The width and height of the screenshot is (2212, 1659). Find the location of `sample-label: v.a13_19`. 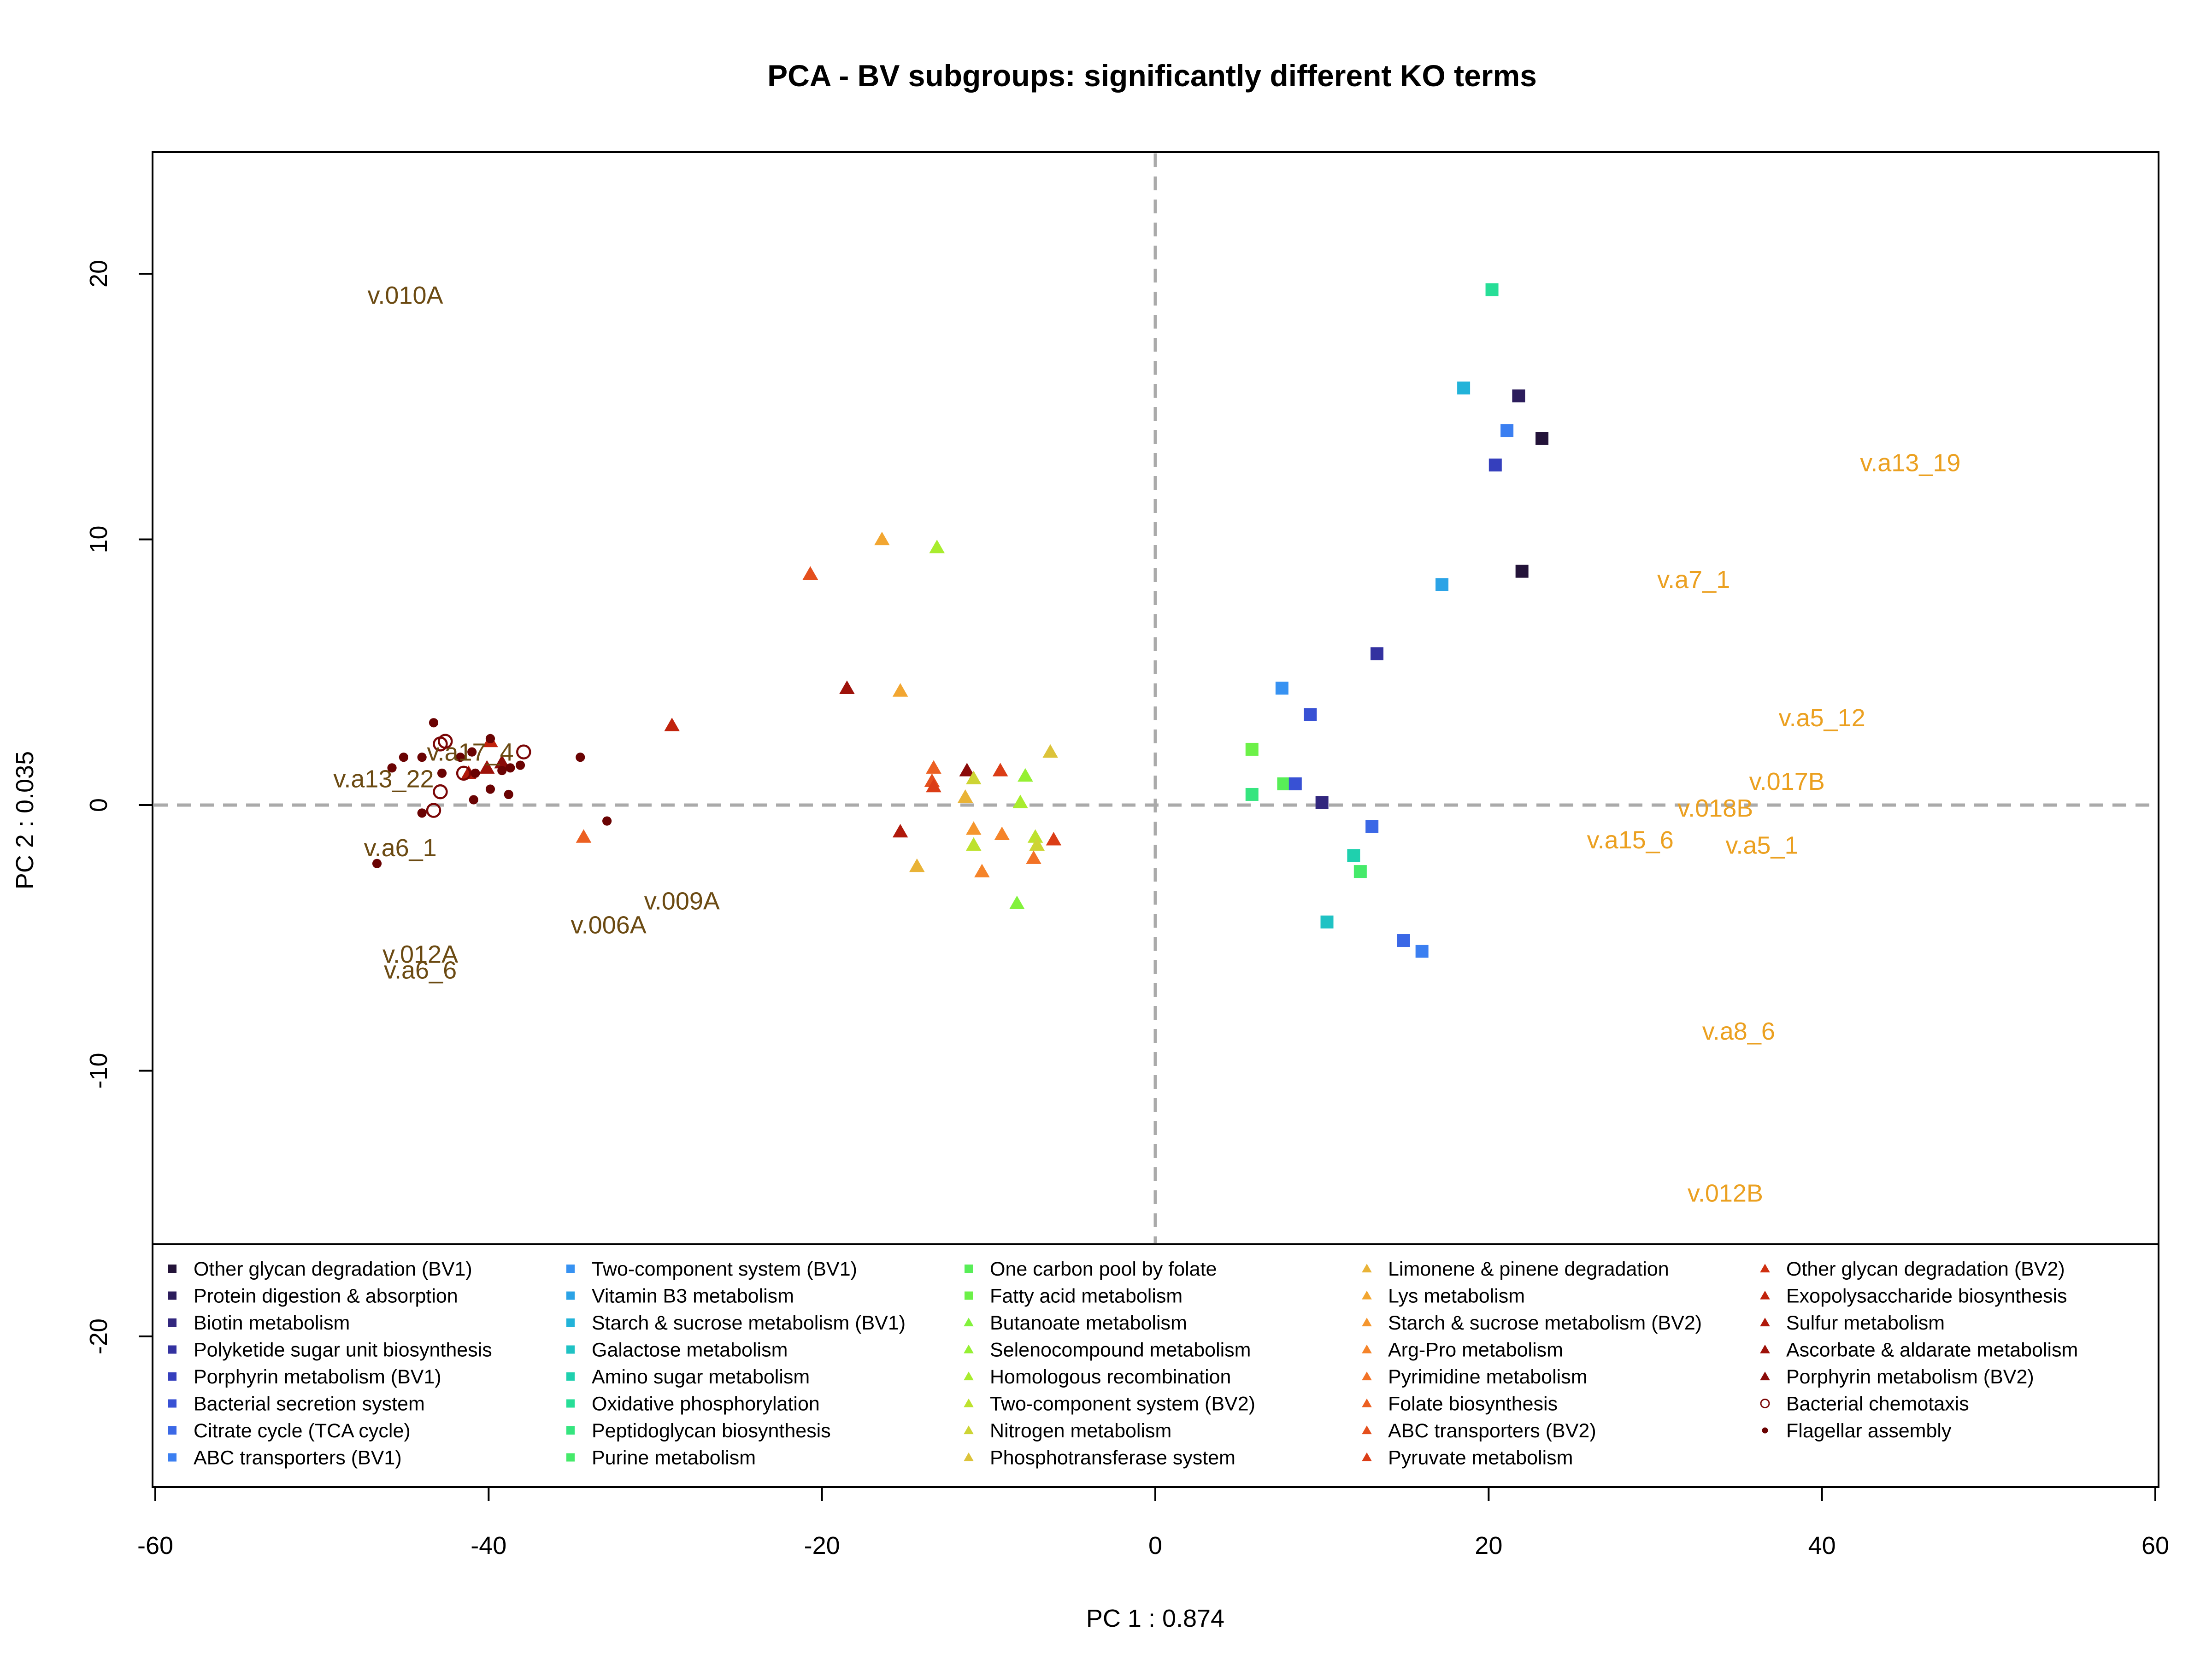

sample-label: v.a13_19 is located at coordinates (1910, 463).